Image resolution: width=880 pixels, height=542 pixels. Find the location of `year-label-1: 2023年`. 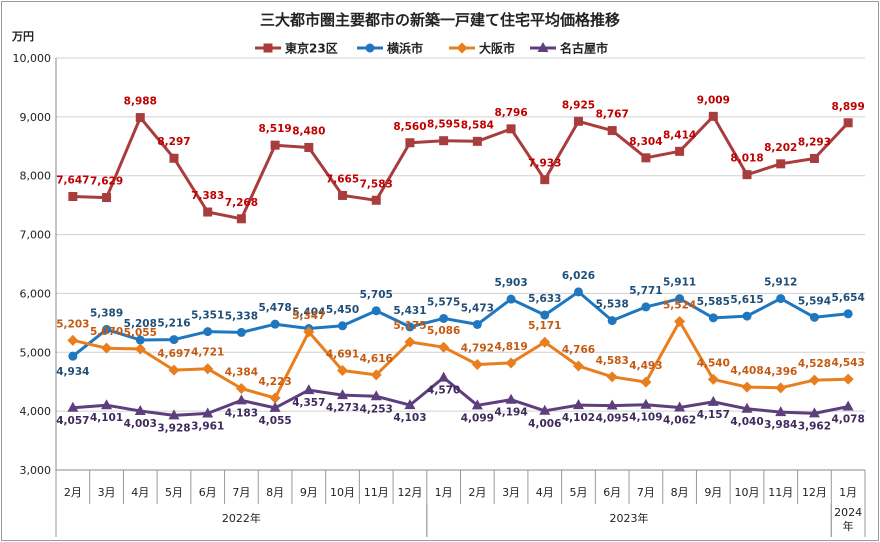

year-label-1: 2023年 is located at coordinates (629, 518).